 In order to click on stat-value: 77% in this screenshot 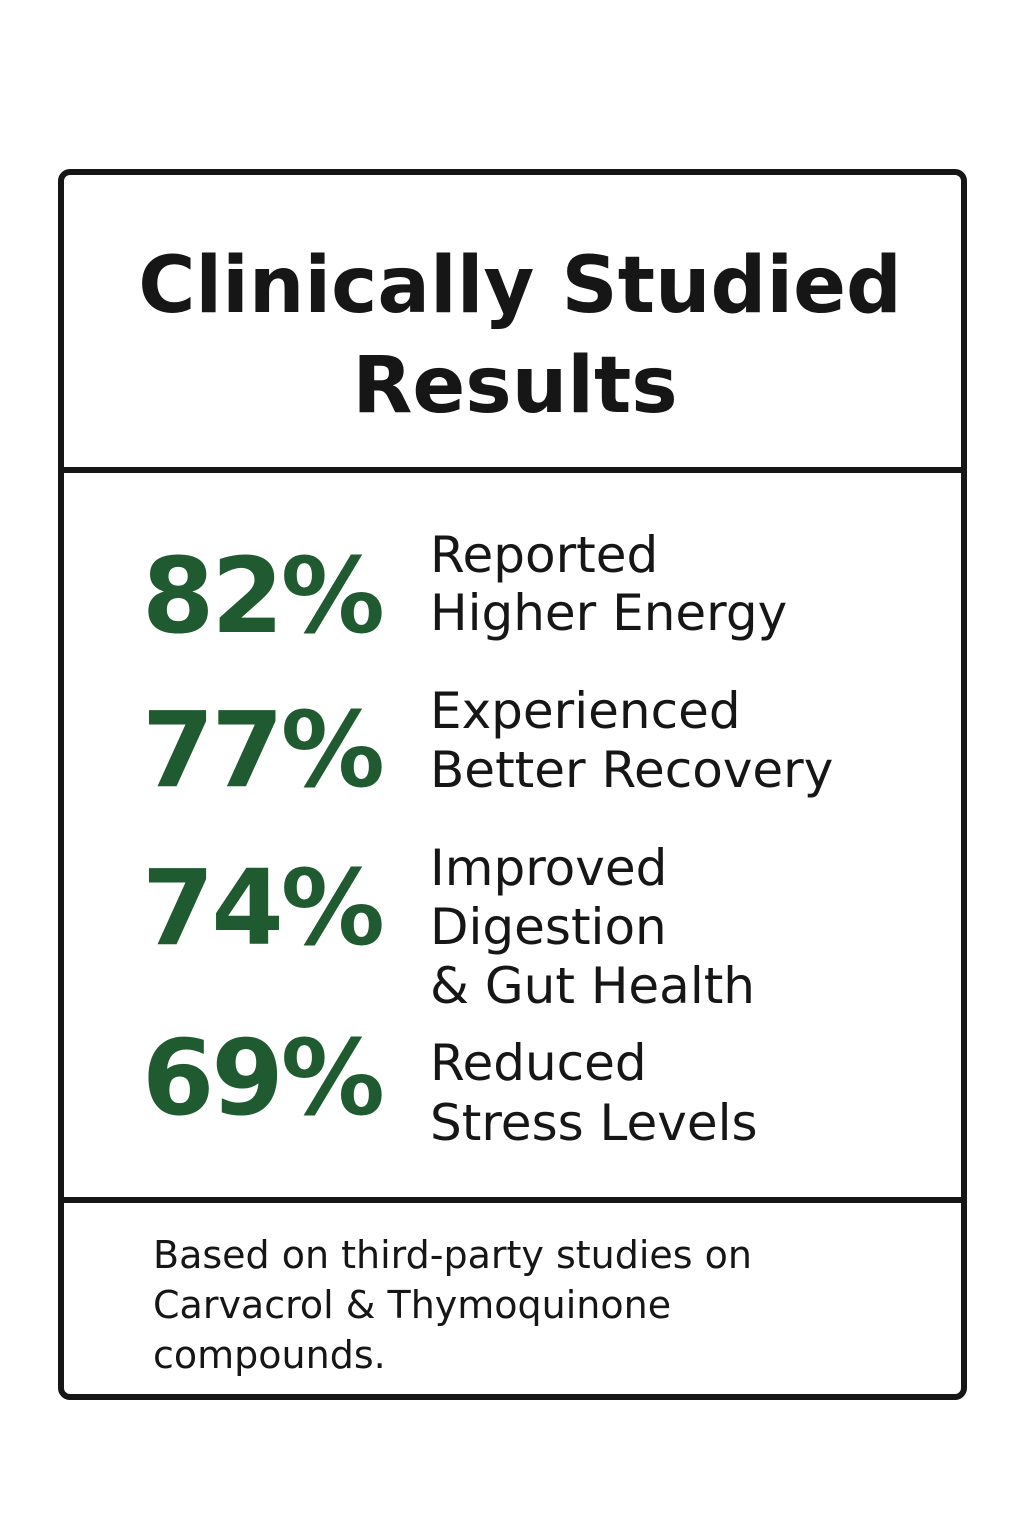, I will do `click(262, 750)`.